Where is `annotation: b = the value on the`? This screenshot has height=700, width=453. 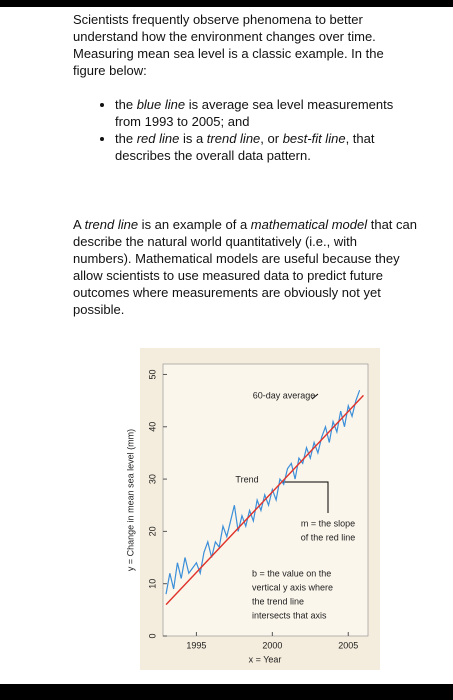
annotation: b = the value on the is located at coordinates (291, 573).